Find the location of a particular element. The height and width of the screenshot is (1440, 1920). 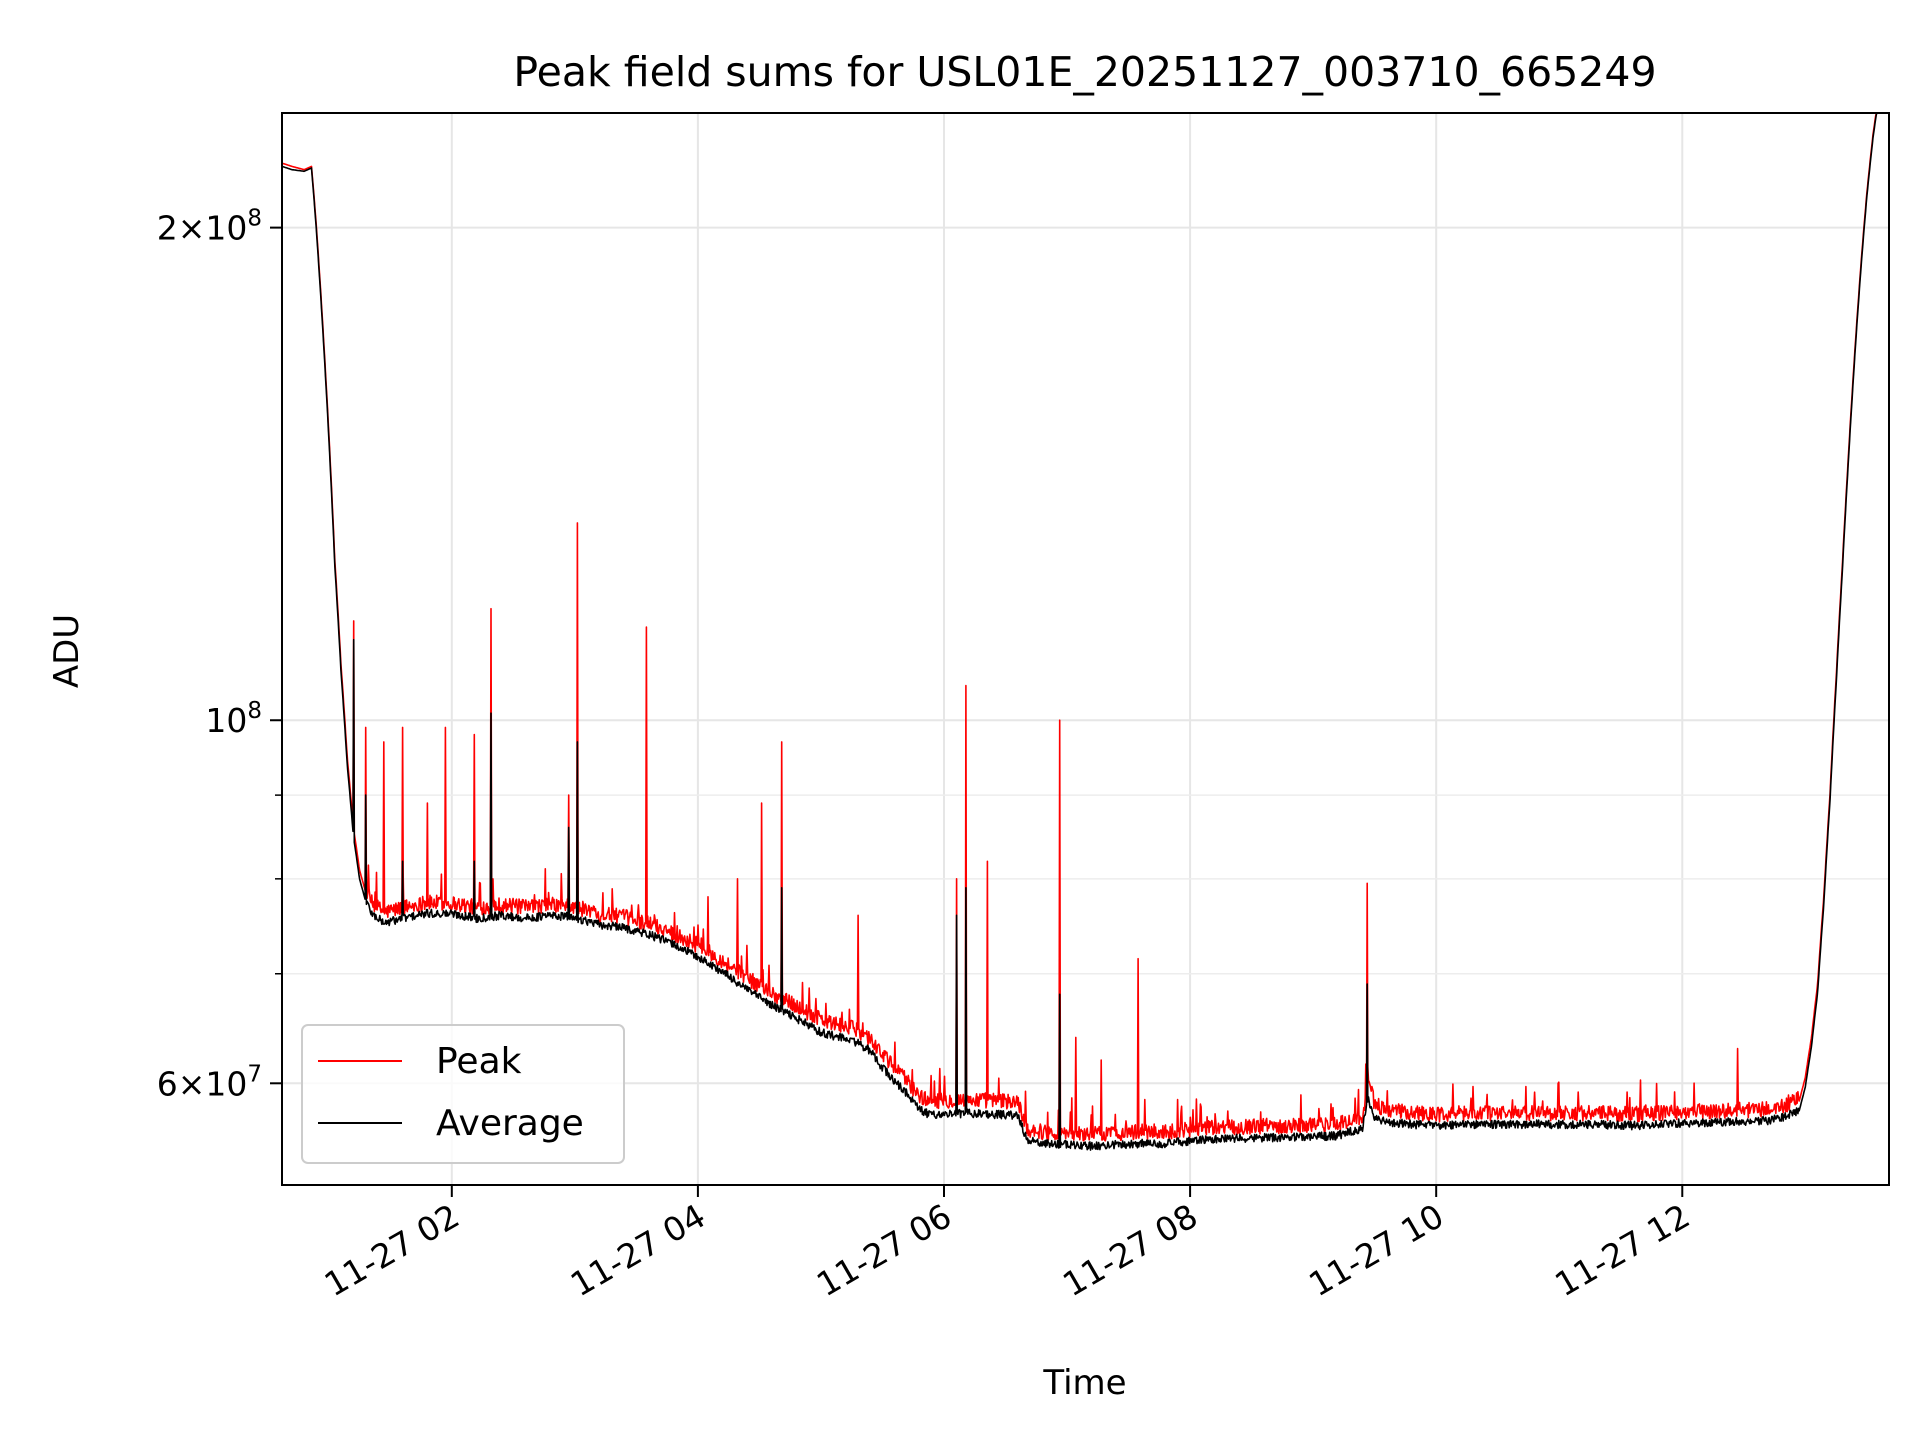

x-axis-label: Time is located at coordinates (1084, 1383).